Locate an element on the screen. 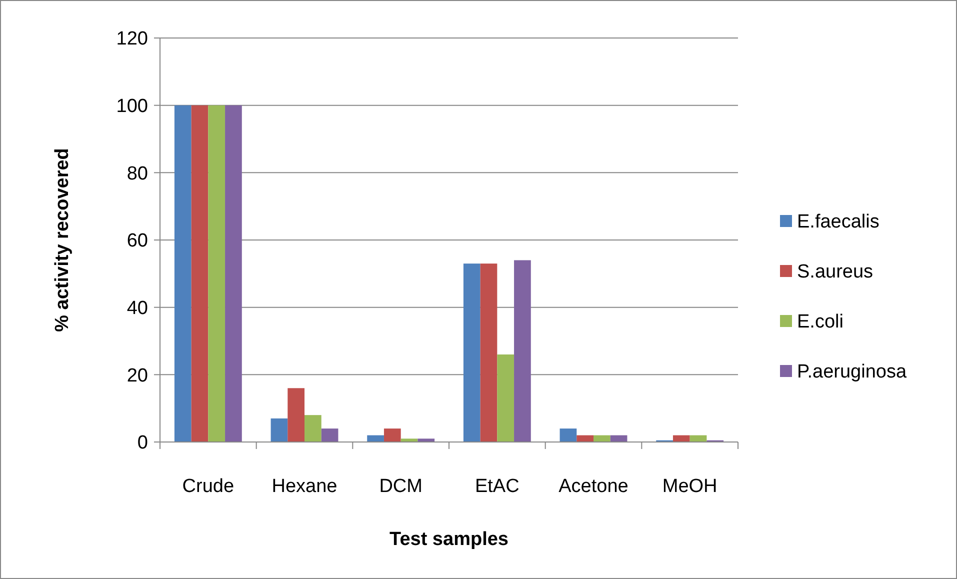 This screenshot has width=957, height=579. y-tick-label: 60 is located at coordinates (137, 241).